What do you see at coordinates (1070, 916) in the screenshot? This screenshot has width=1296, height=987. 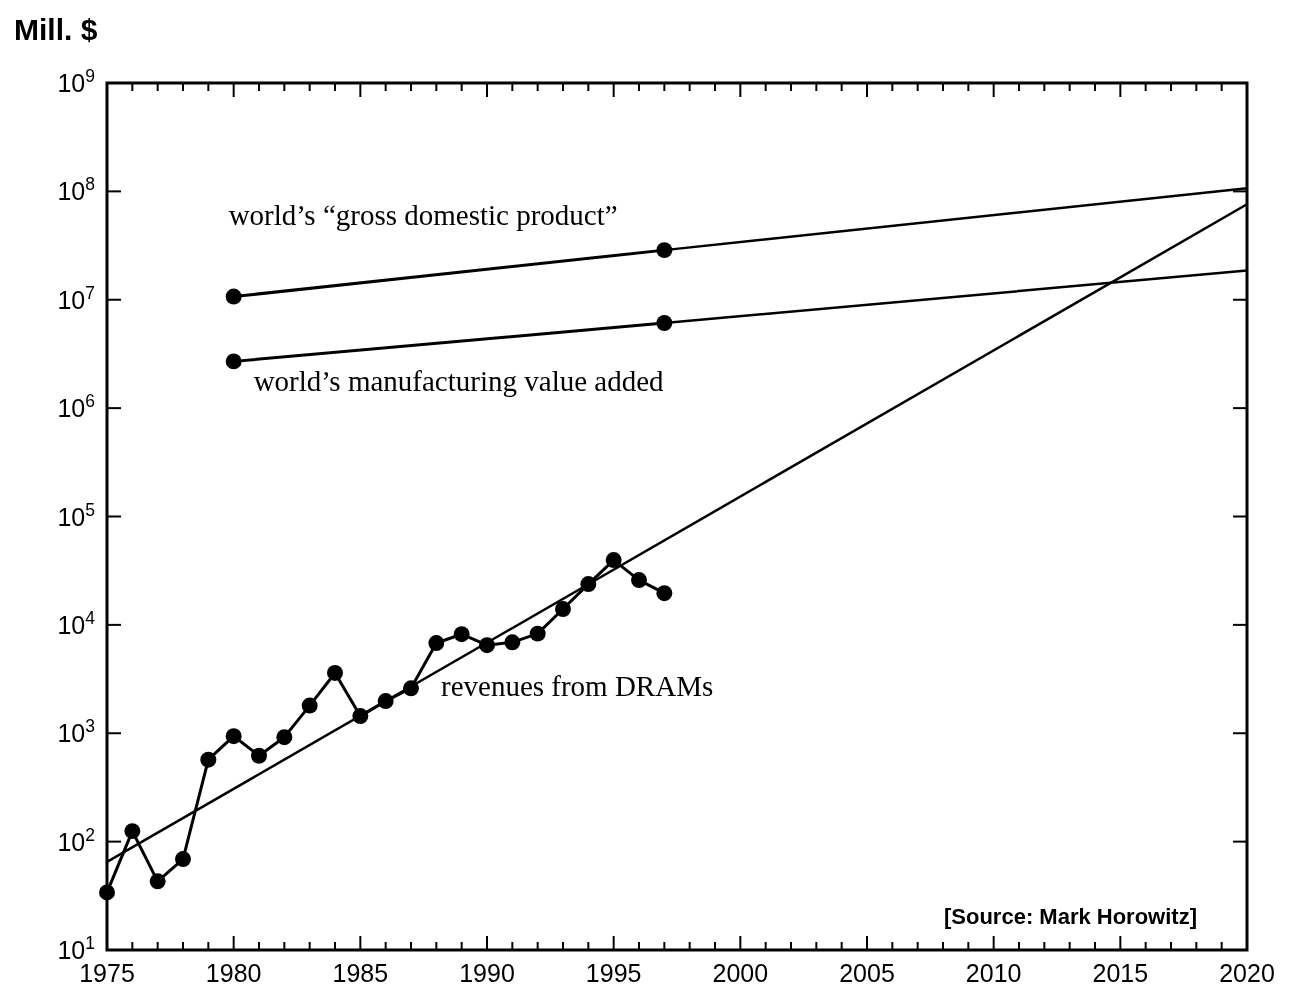 I see `annotation: [Source: Mark Horowitz]` at bounding box center [1070, 916].